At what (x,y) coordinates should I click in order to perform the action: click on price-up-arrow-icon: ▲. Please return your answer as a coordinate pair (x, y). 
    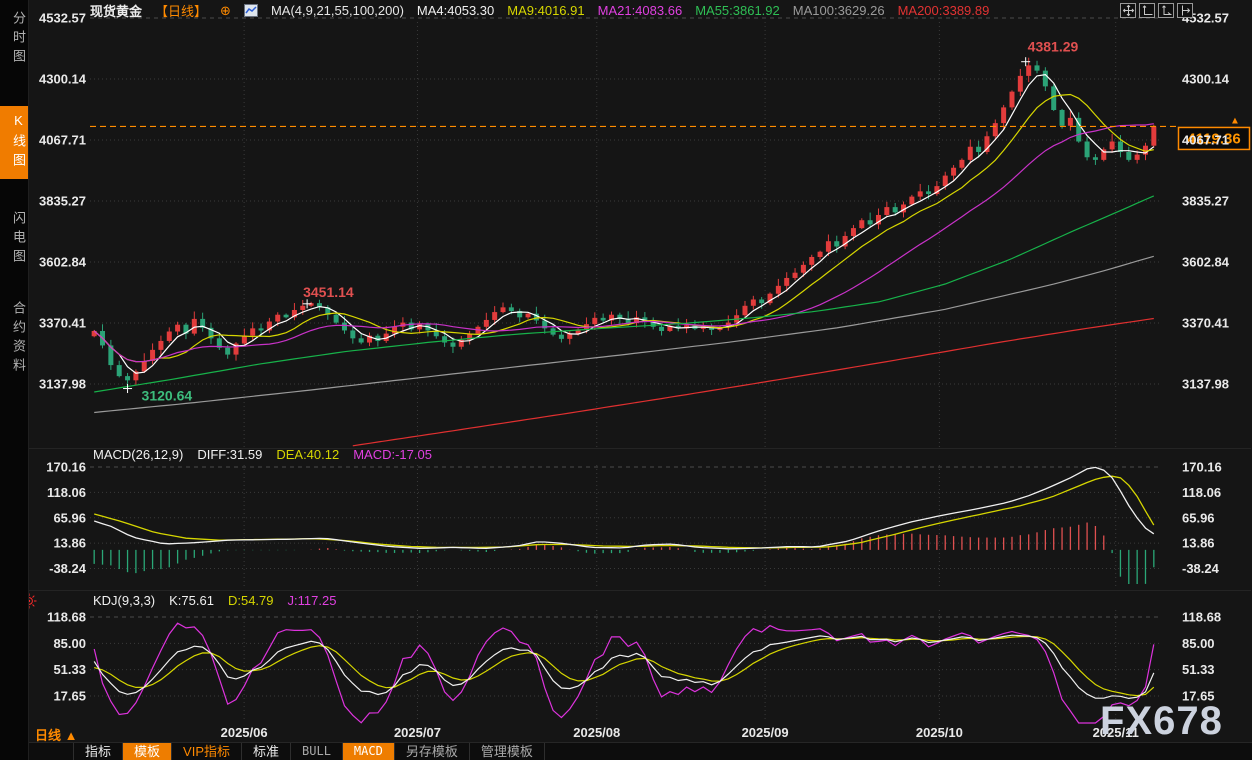
    Looking at the image, I should click on (1235, 120).